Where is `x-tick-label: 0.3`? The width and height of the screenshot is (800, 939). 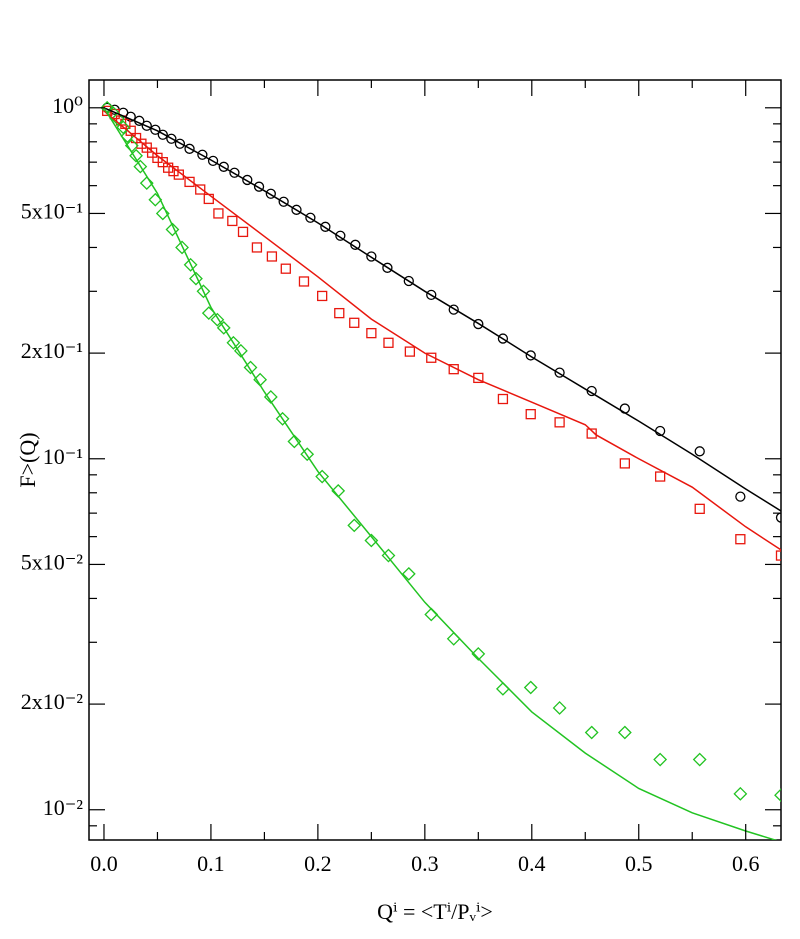
x-tick-label: 0.3 is located at coordinates (425, 863).